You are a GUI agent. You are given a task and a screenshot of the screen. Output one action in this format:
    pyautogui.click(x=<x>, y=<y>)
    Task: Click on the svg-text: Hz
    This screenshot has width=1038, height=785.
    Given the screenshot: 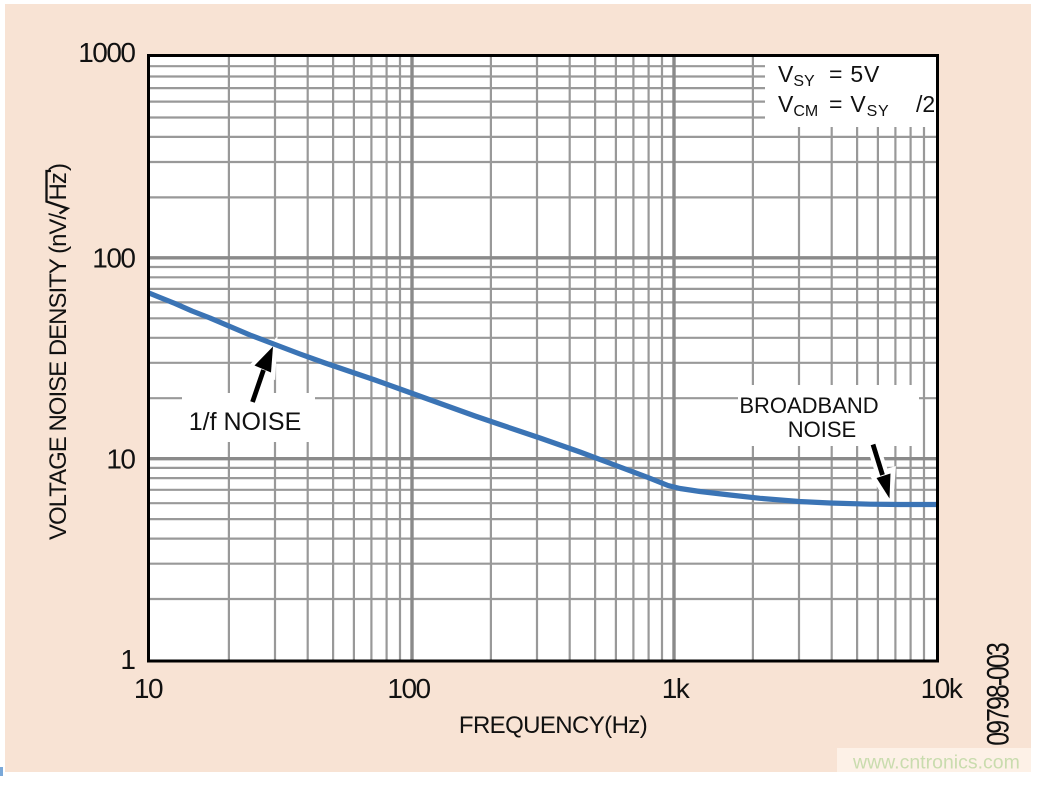 What is the action you would take?
    pyautogui.click(x=58, y=186)
    